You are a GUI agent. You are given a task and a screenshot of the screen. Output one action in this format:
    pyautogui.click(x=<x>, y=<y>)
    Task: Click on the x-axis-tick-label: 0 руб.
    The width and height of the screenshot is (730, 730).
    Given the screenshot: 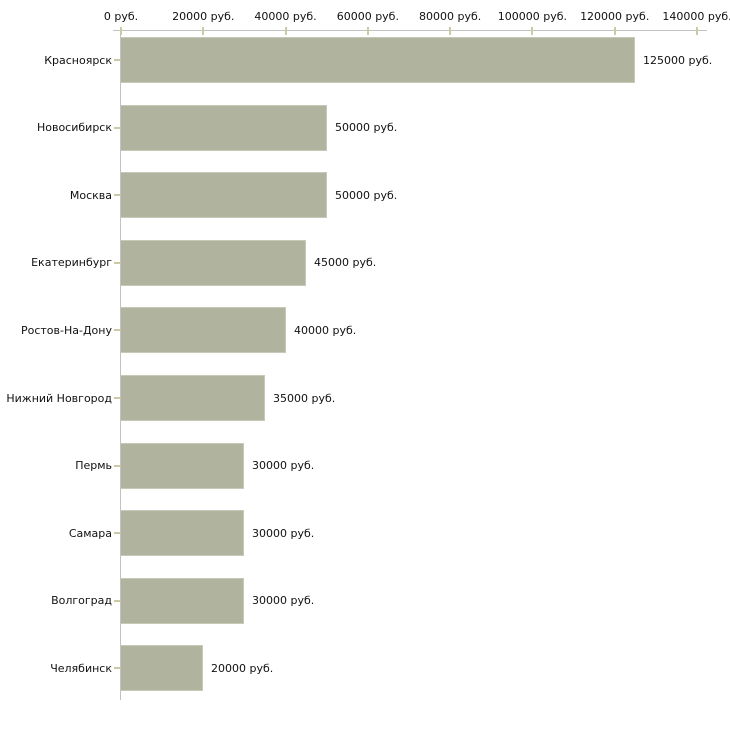 What is the action you would take?
    pyautogui.click(x=121, y=16)
    